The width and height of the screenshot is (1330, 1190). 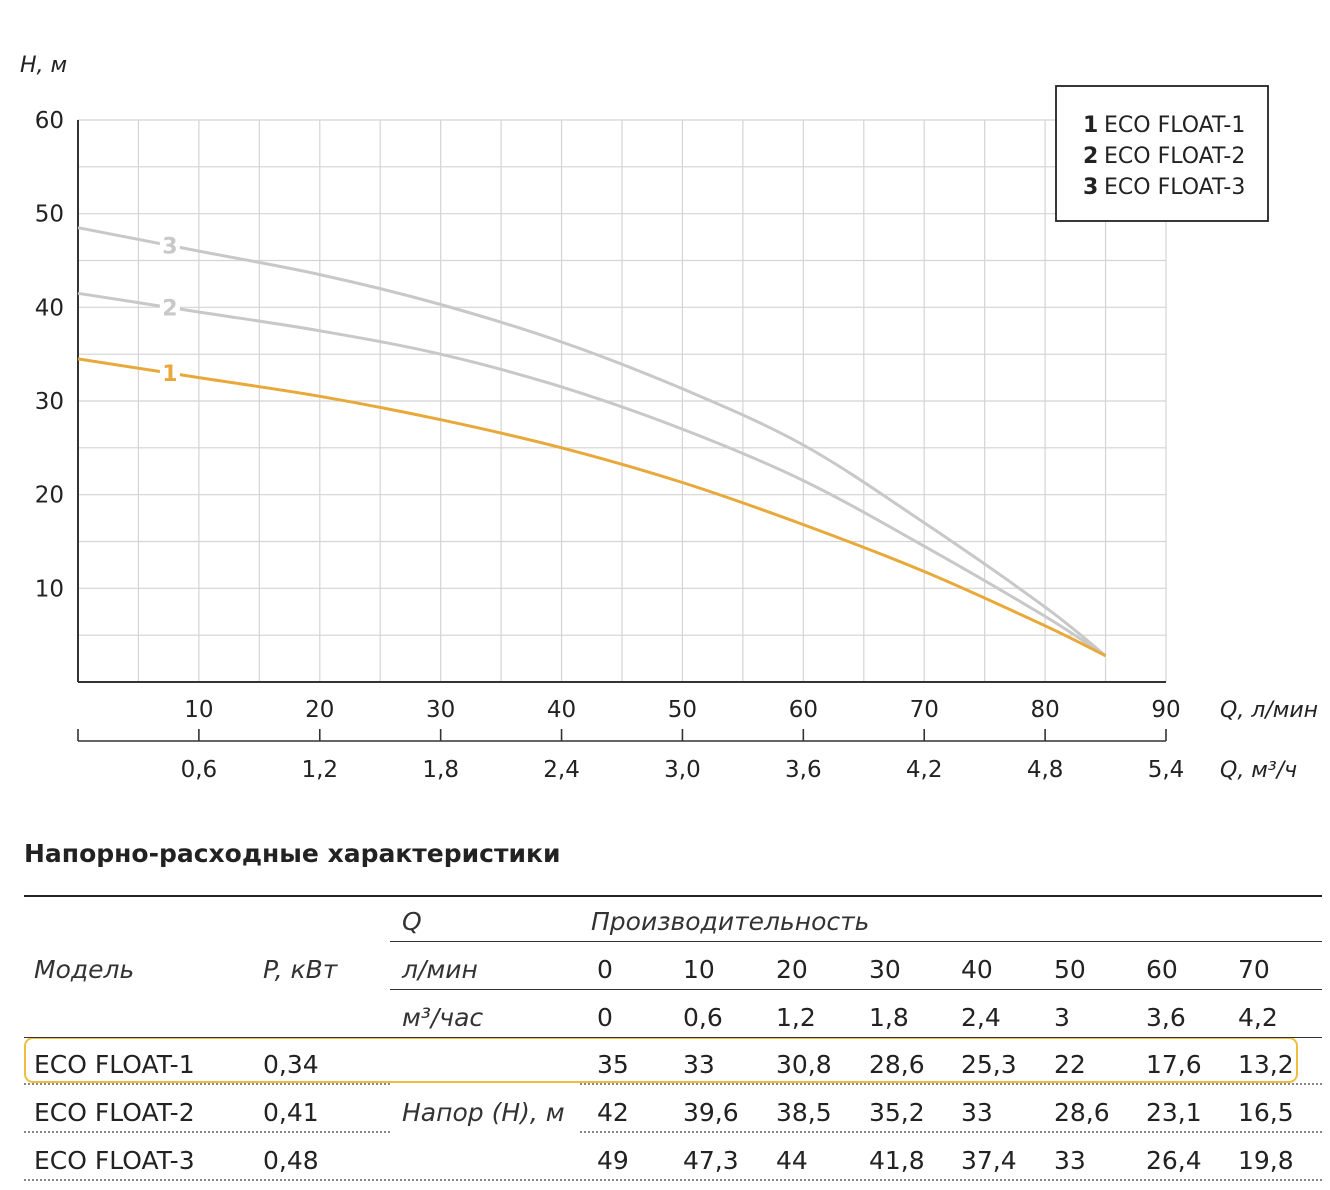 What do you see at coordinates (613, 1112) in the screenshot?
I see `head-value: 42` at bounding box center [613, 1112].